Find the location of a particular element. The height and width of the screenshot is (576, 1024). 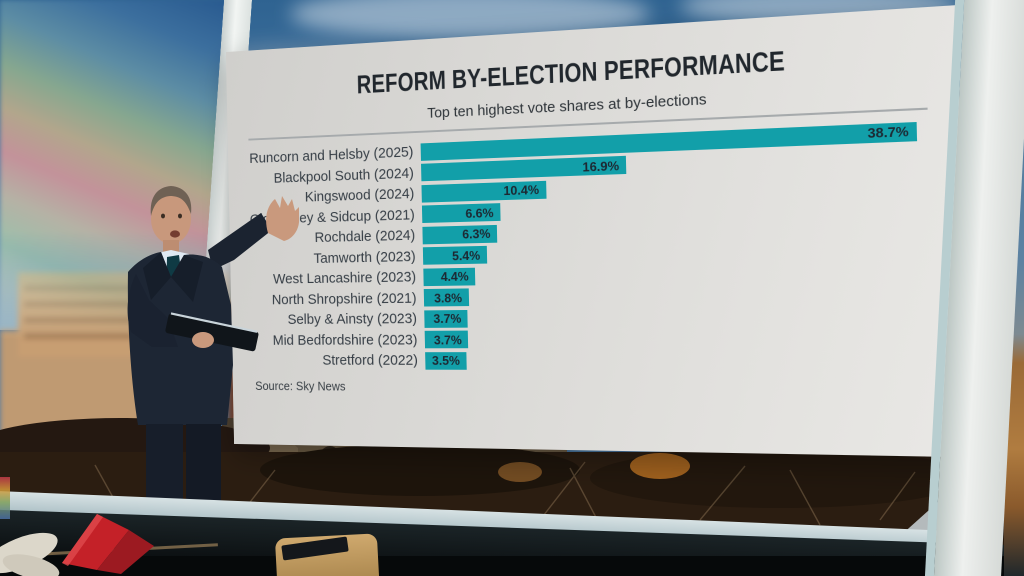

bar-value: 10.4% is located at coordinates (521, 190).